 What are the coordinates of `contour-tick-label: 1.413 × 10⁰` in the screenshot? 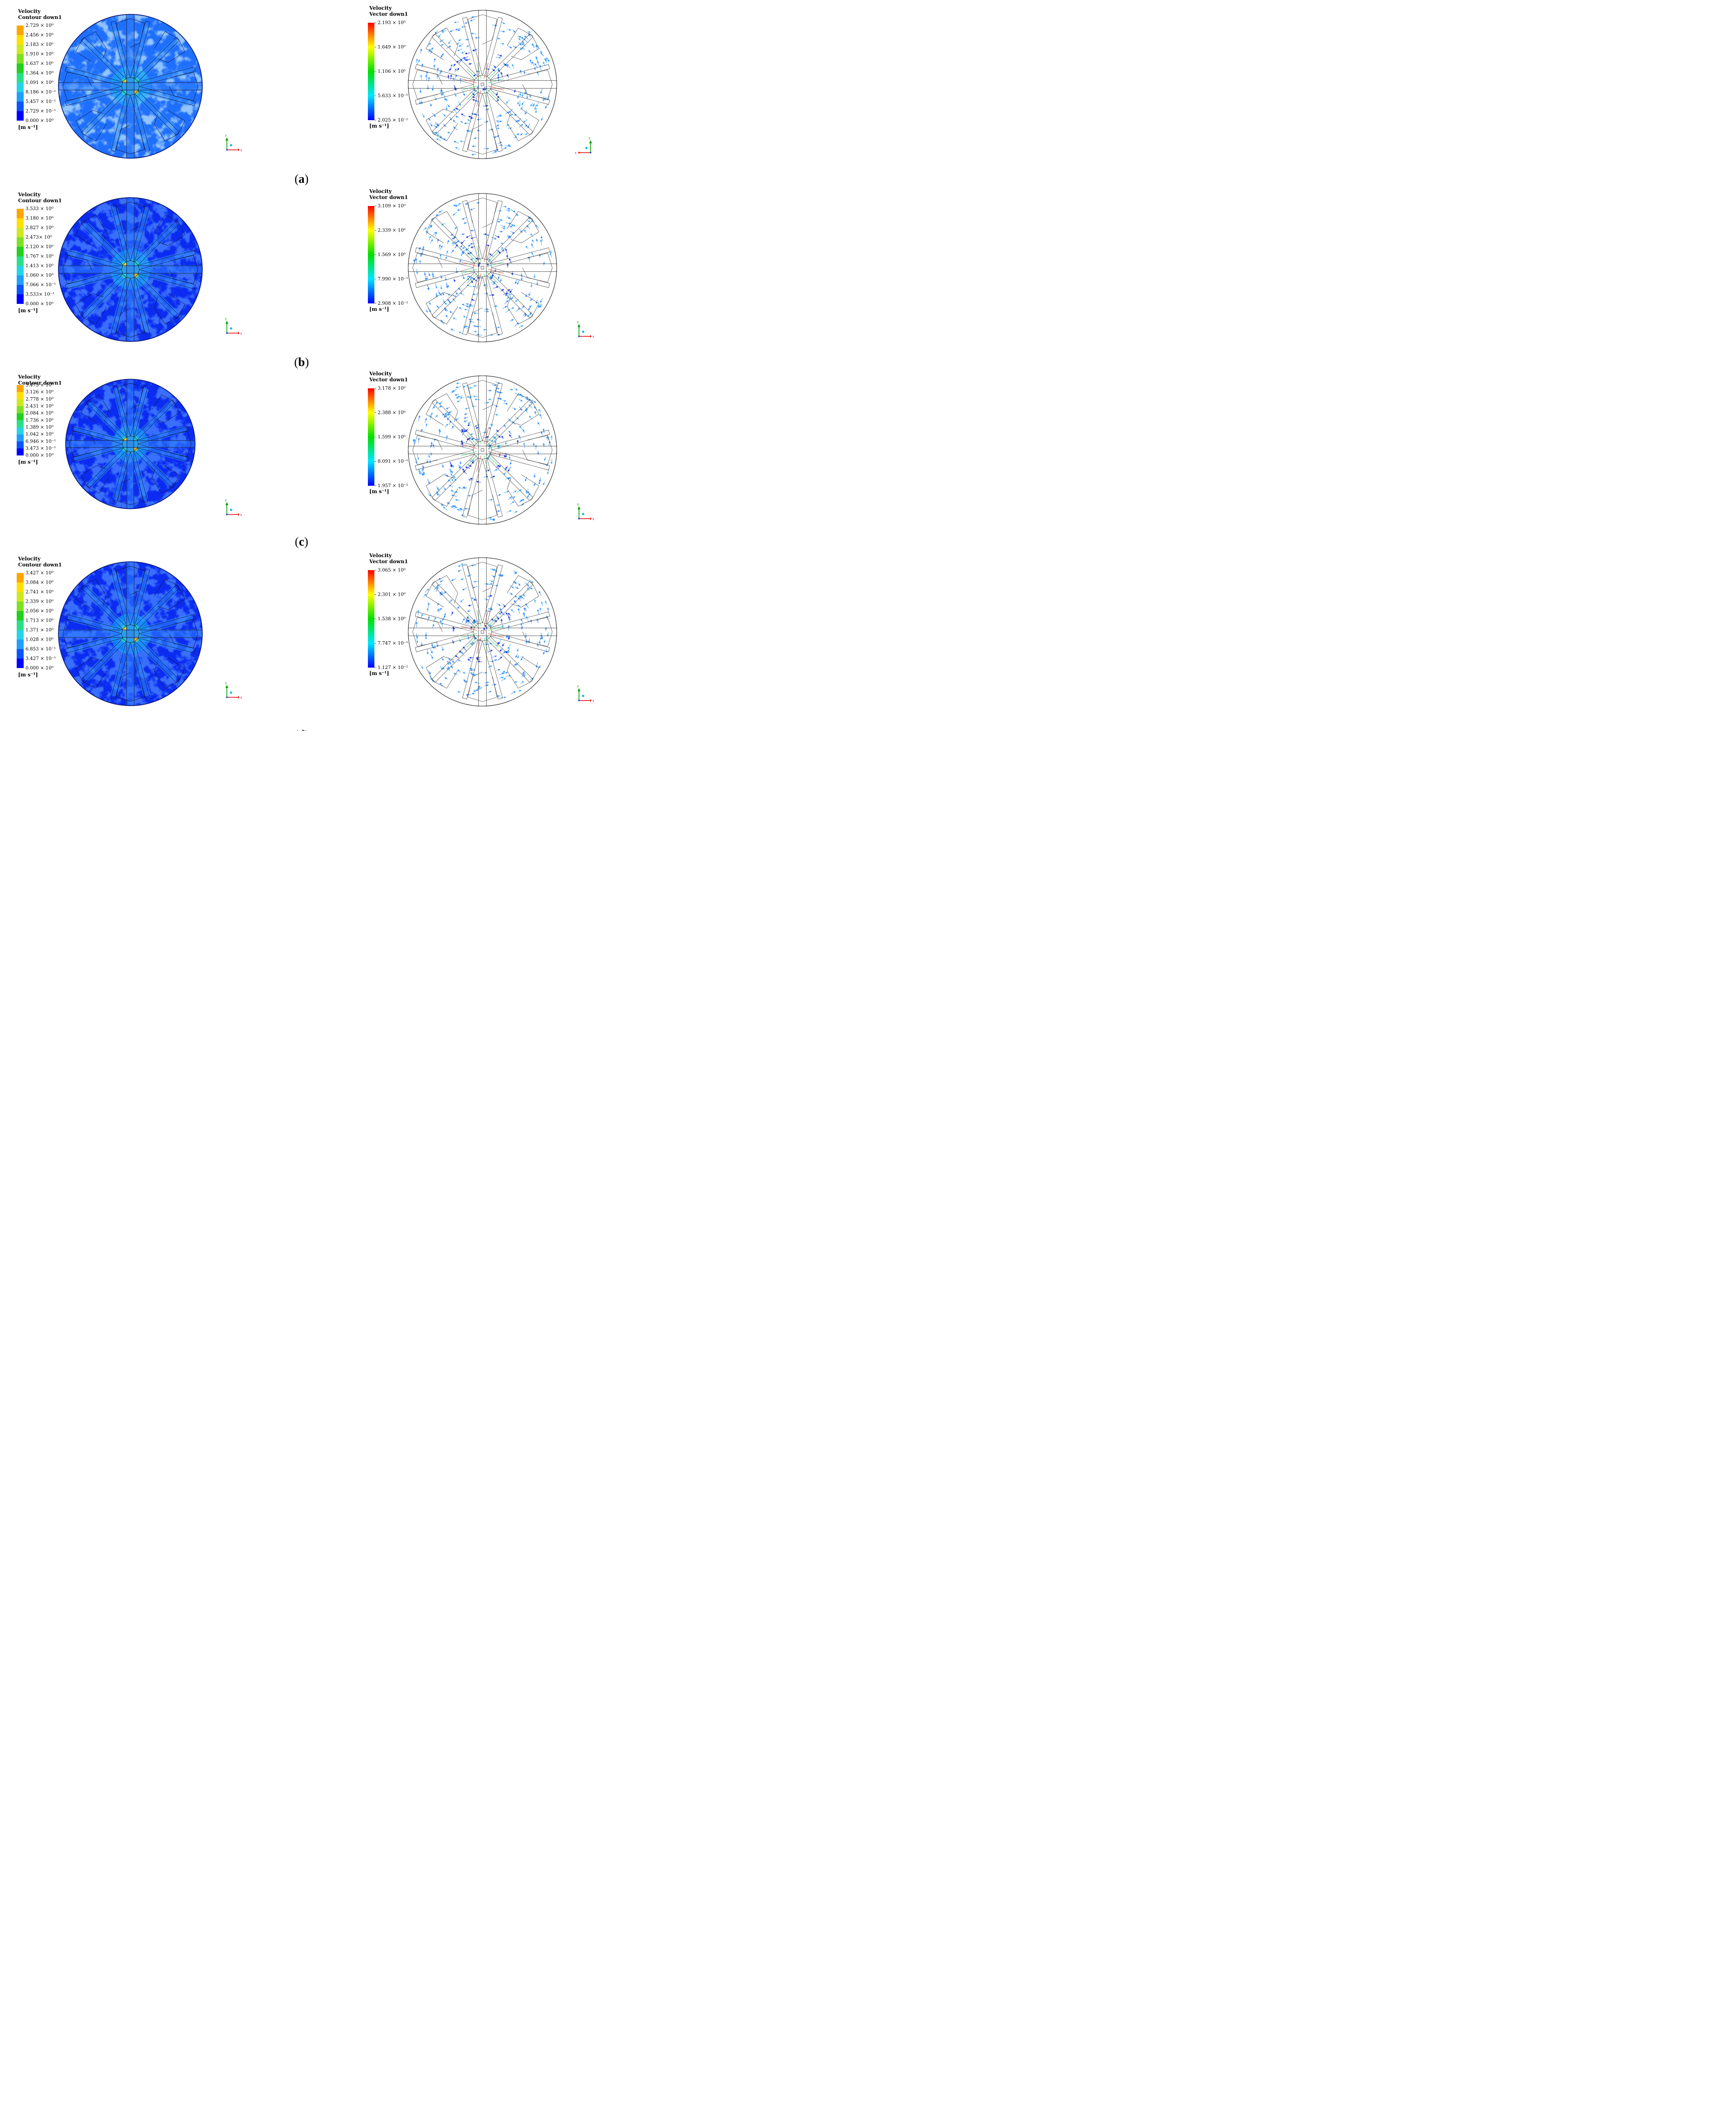 It's located at (39, 266).